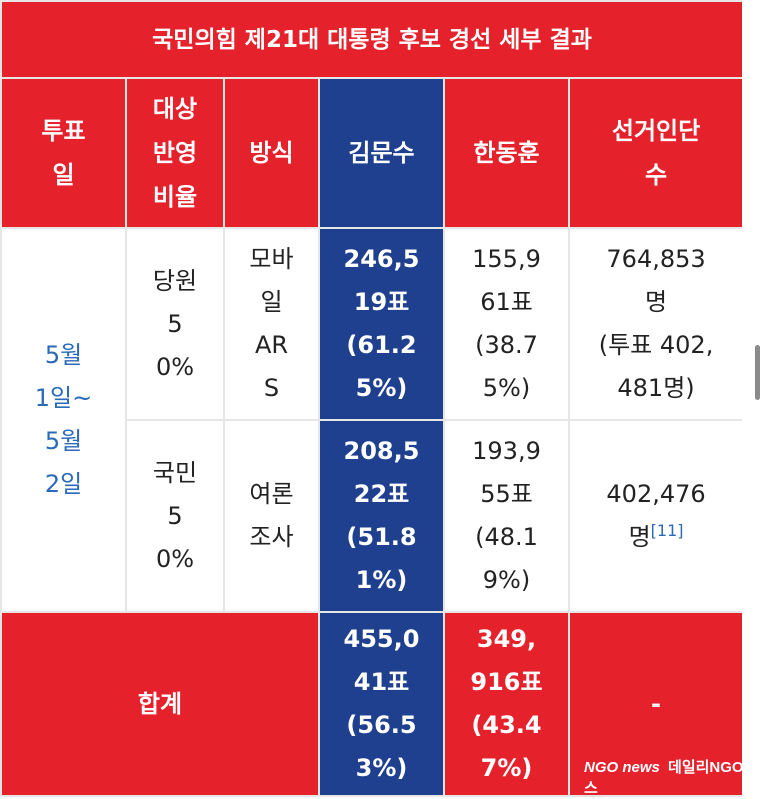 This screenshot has height=799, width=765. Describe the element at coordinates (622, 767) in the screenshot. I see `watermark-logo: NGO news` at that location.